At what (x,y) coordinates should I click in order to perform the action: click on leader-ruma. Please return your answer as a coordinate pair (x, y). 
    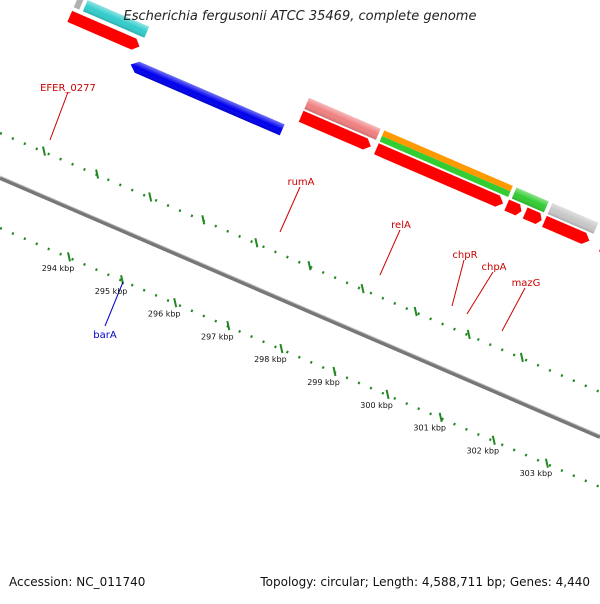
    Looking at the image, I should click on (290, 209).